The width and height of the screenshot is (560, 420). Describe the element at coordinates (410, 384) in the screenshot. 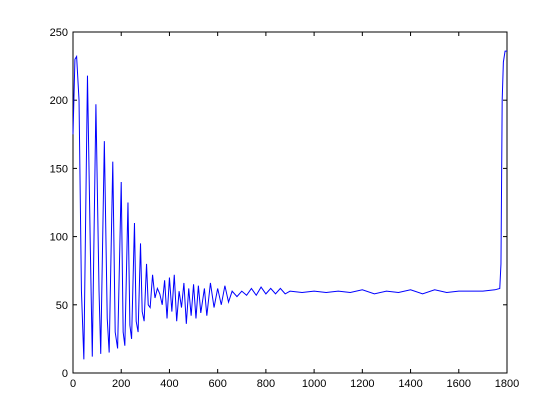

I see `x-tick-label: 1400` at that location.